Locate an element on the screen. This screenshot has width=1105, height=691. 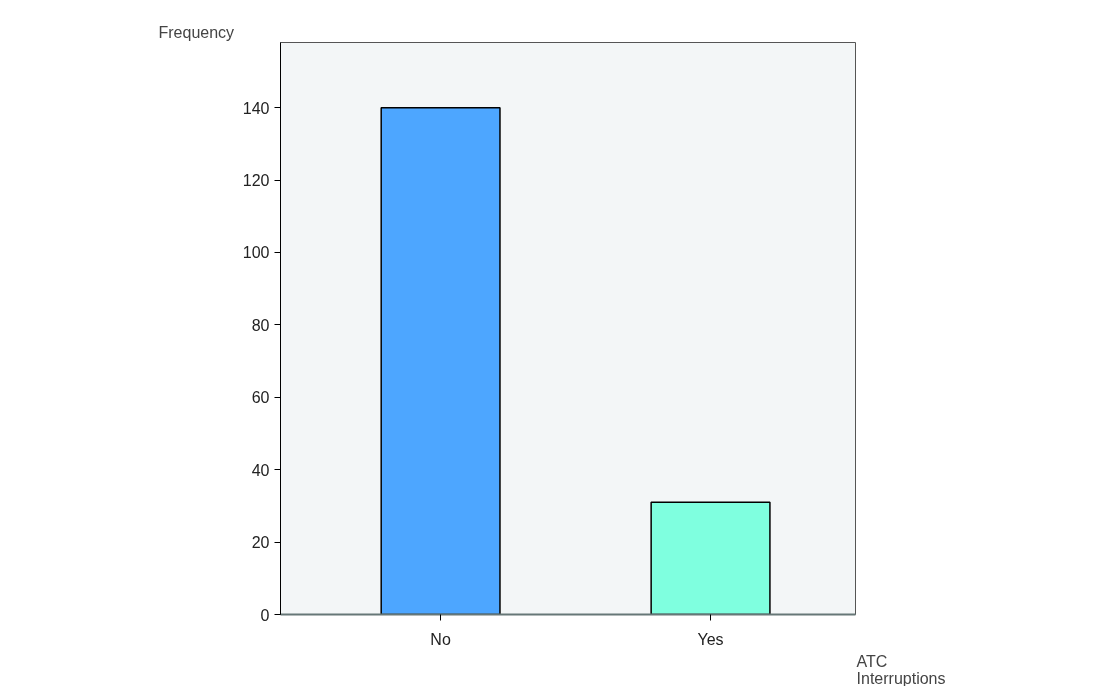
y-tick-label: 80 is located at coordinates (260, 325).